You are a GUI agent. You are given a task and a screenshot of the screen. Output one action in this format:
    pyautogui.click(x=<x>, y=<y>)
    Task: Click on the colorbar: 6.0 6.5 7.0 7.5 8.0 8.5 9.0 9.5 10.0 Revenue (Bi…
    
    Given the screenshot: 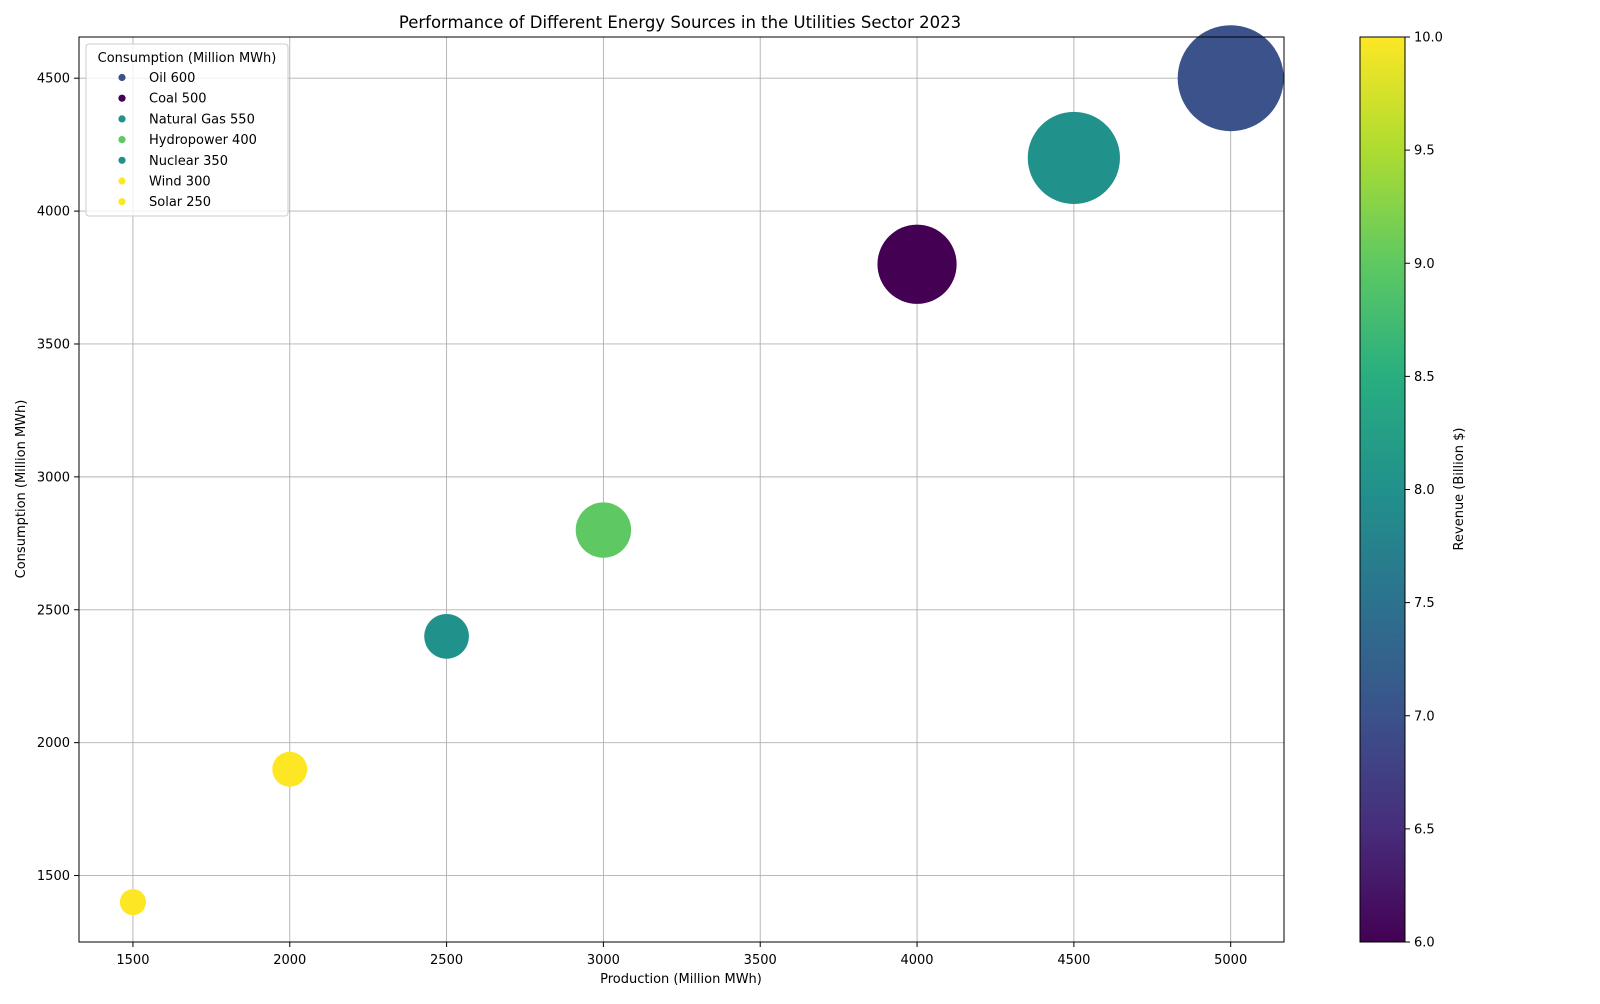 What is the action you would take?
    pyautogui.click(x=1413, y=491)
    